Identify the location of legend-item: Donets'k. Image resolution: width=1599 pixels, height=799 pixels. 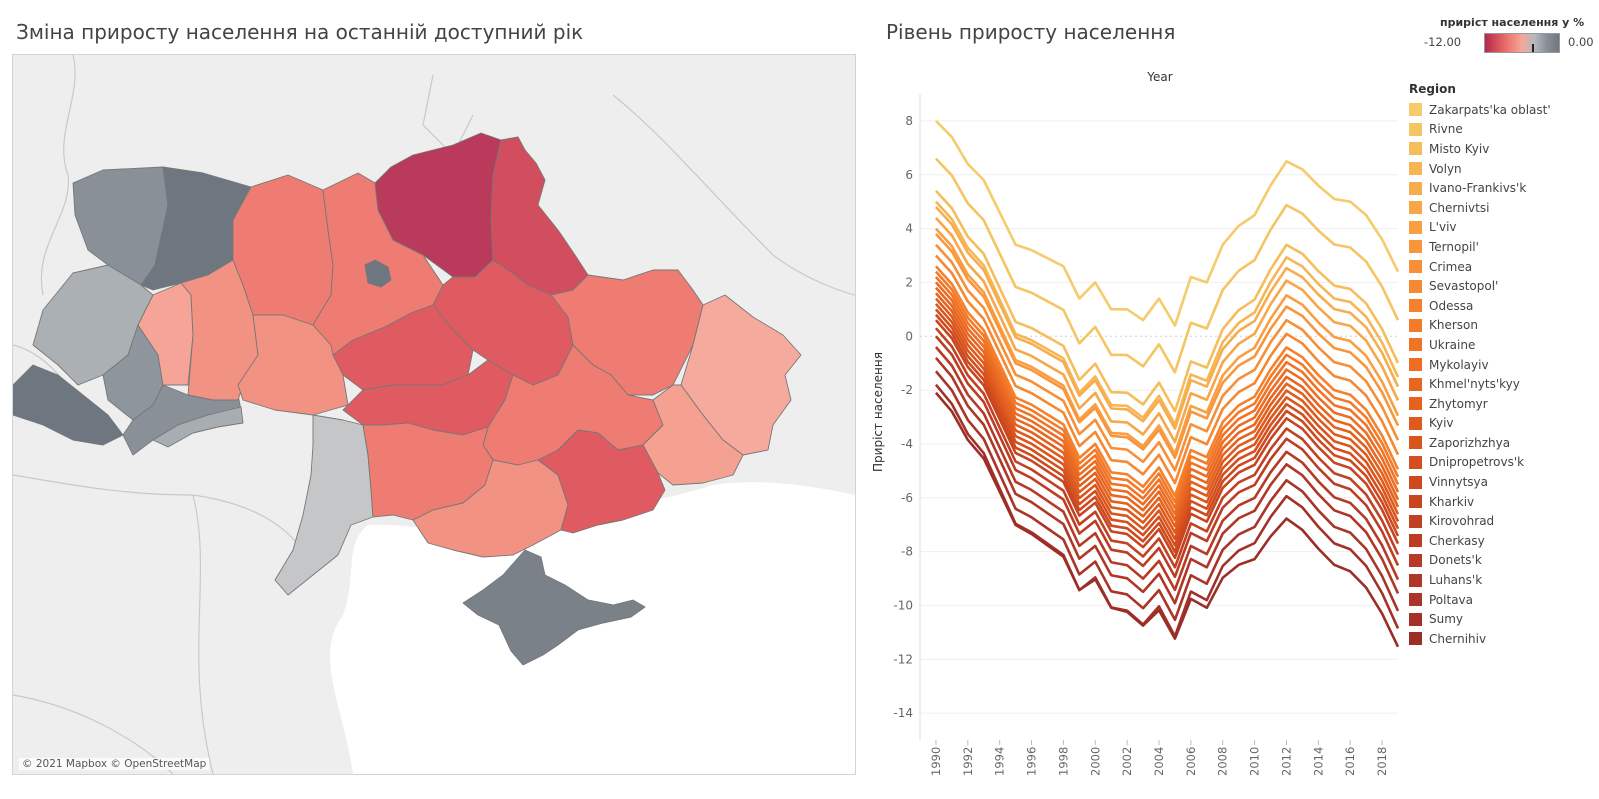
(1503, 561).